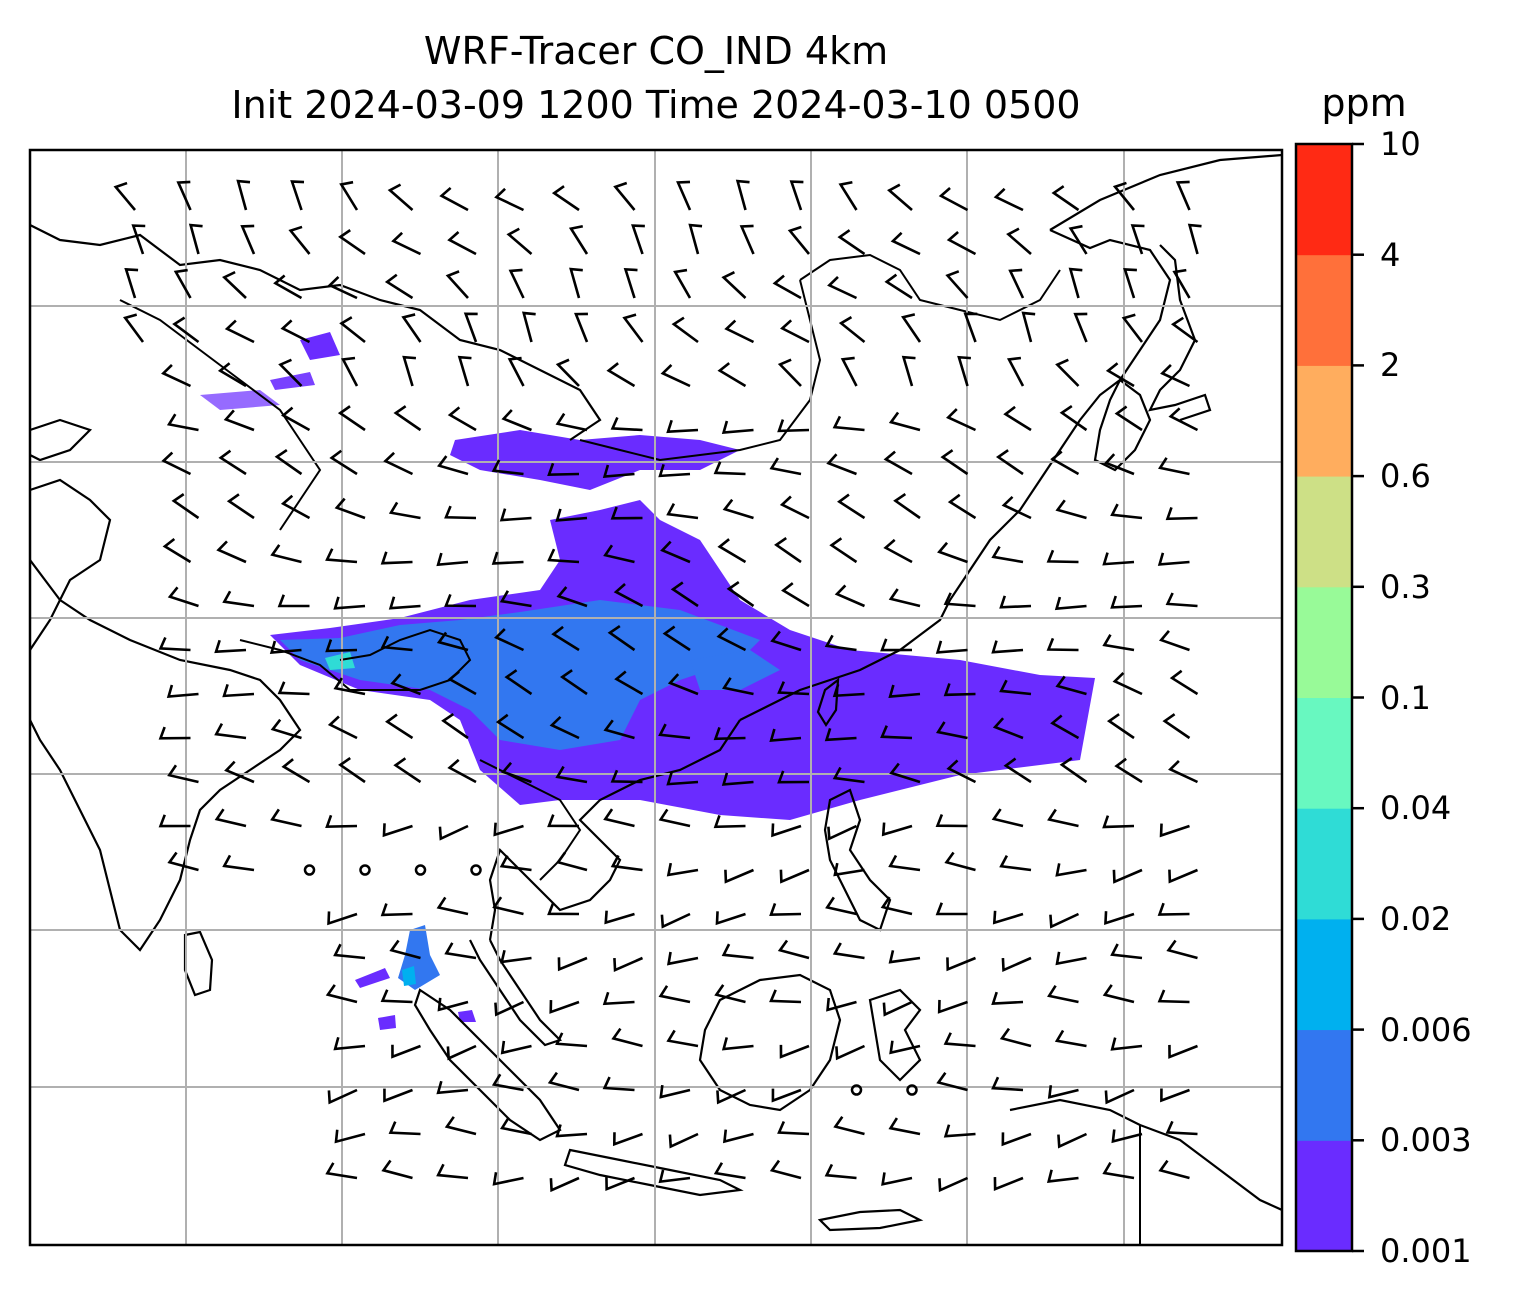 The image size is (1528, 1306). What do you see at coordinates (1405, 697) in the screenshot?
I see `colorbar-tick-label: 0.1` at bounding box center [1405, 697].